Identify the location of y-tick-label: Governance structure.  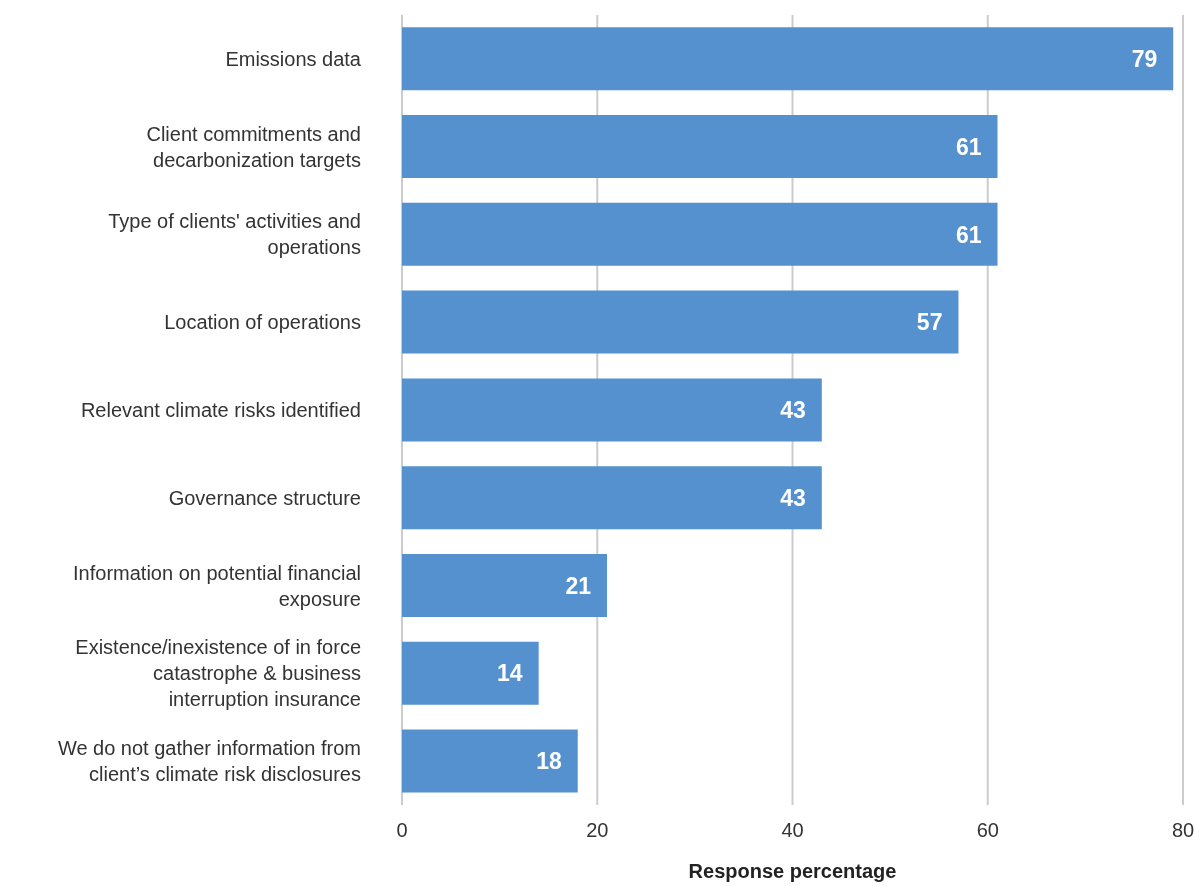
(264, 497).